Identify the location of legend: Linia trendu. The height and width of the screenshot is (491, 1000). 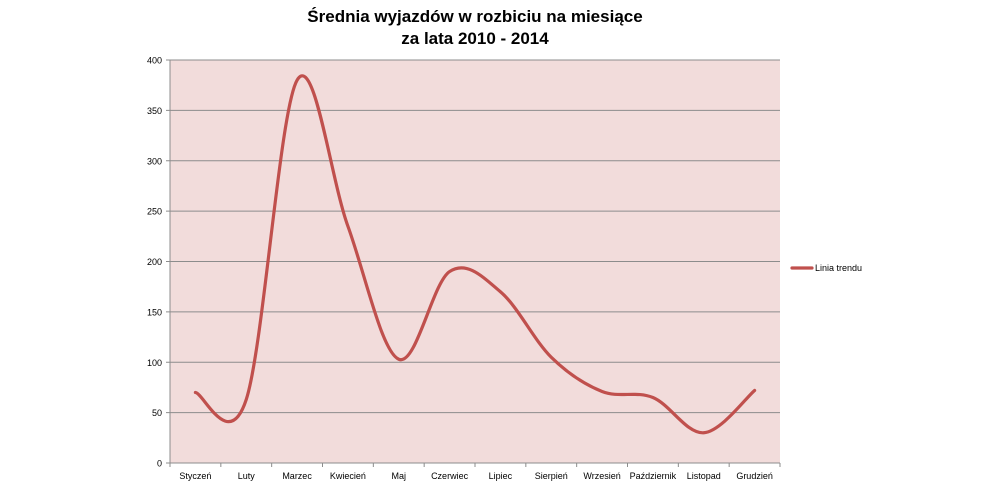
(826, 268).